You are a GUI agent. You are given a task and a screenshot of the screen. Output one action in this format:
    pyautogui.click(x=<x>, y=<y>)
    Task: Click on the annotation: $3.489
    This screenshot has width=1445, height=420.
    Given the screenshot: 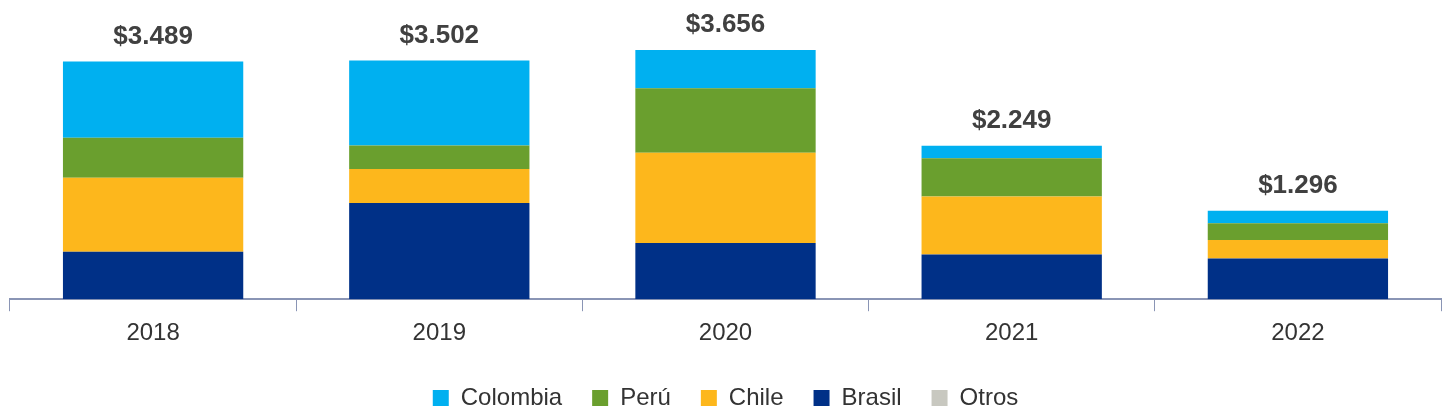 What is the action you would take?
    pyautogui.click(x=153, y=34)
    